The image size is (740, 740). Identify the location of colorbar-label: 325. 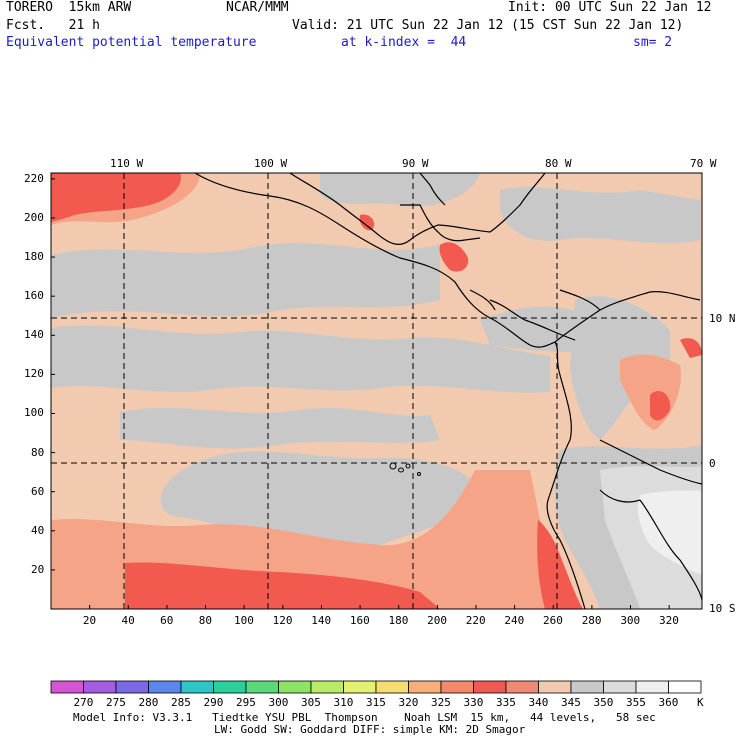
(441, 702).